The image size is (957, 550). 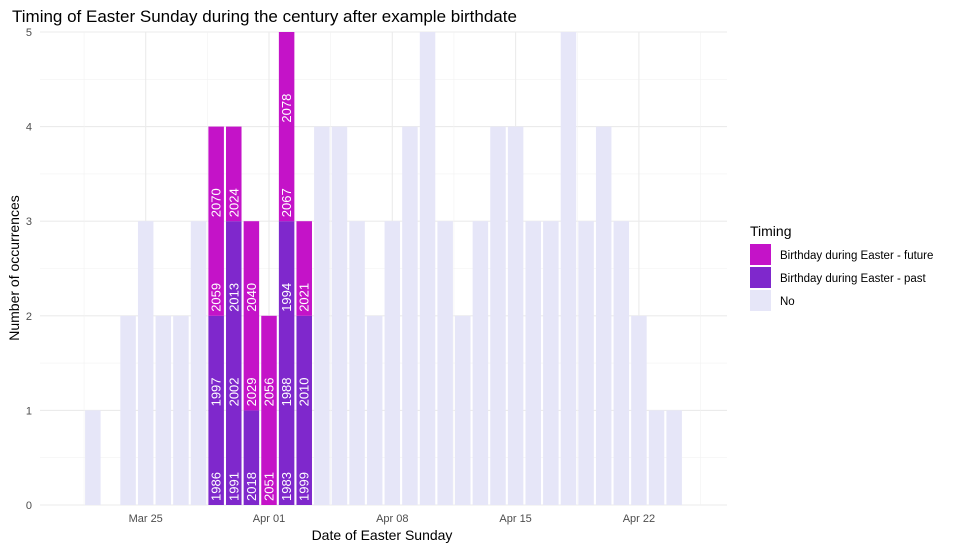 I want to click on y-tick-label: 3, so click(x=29, y=222).